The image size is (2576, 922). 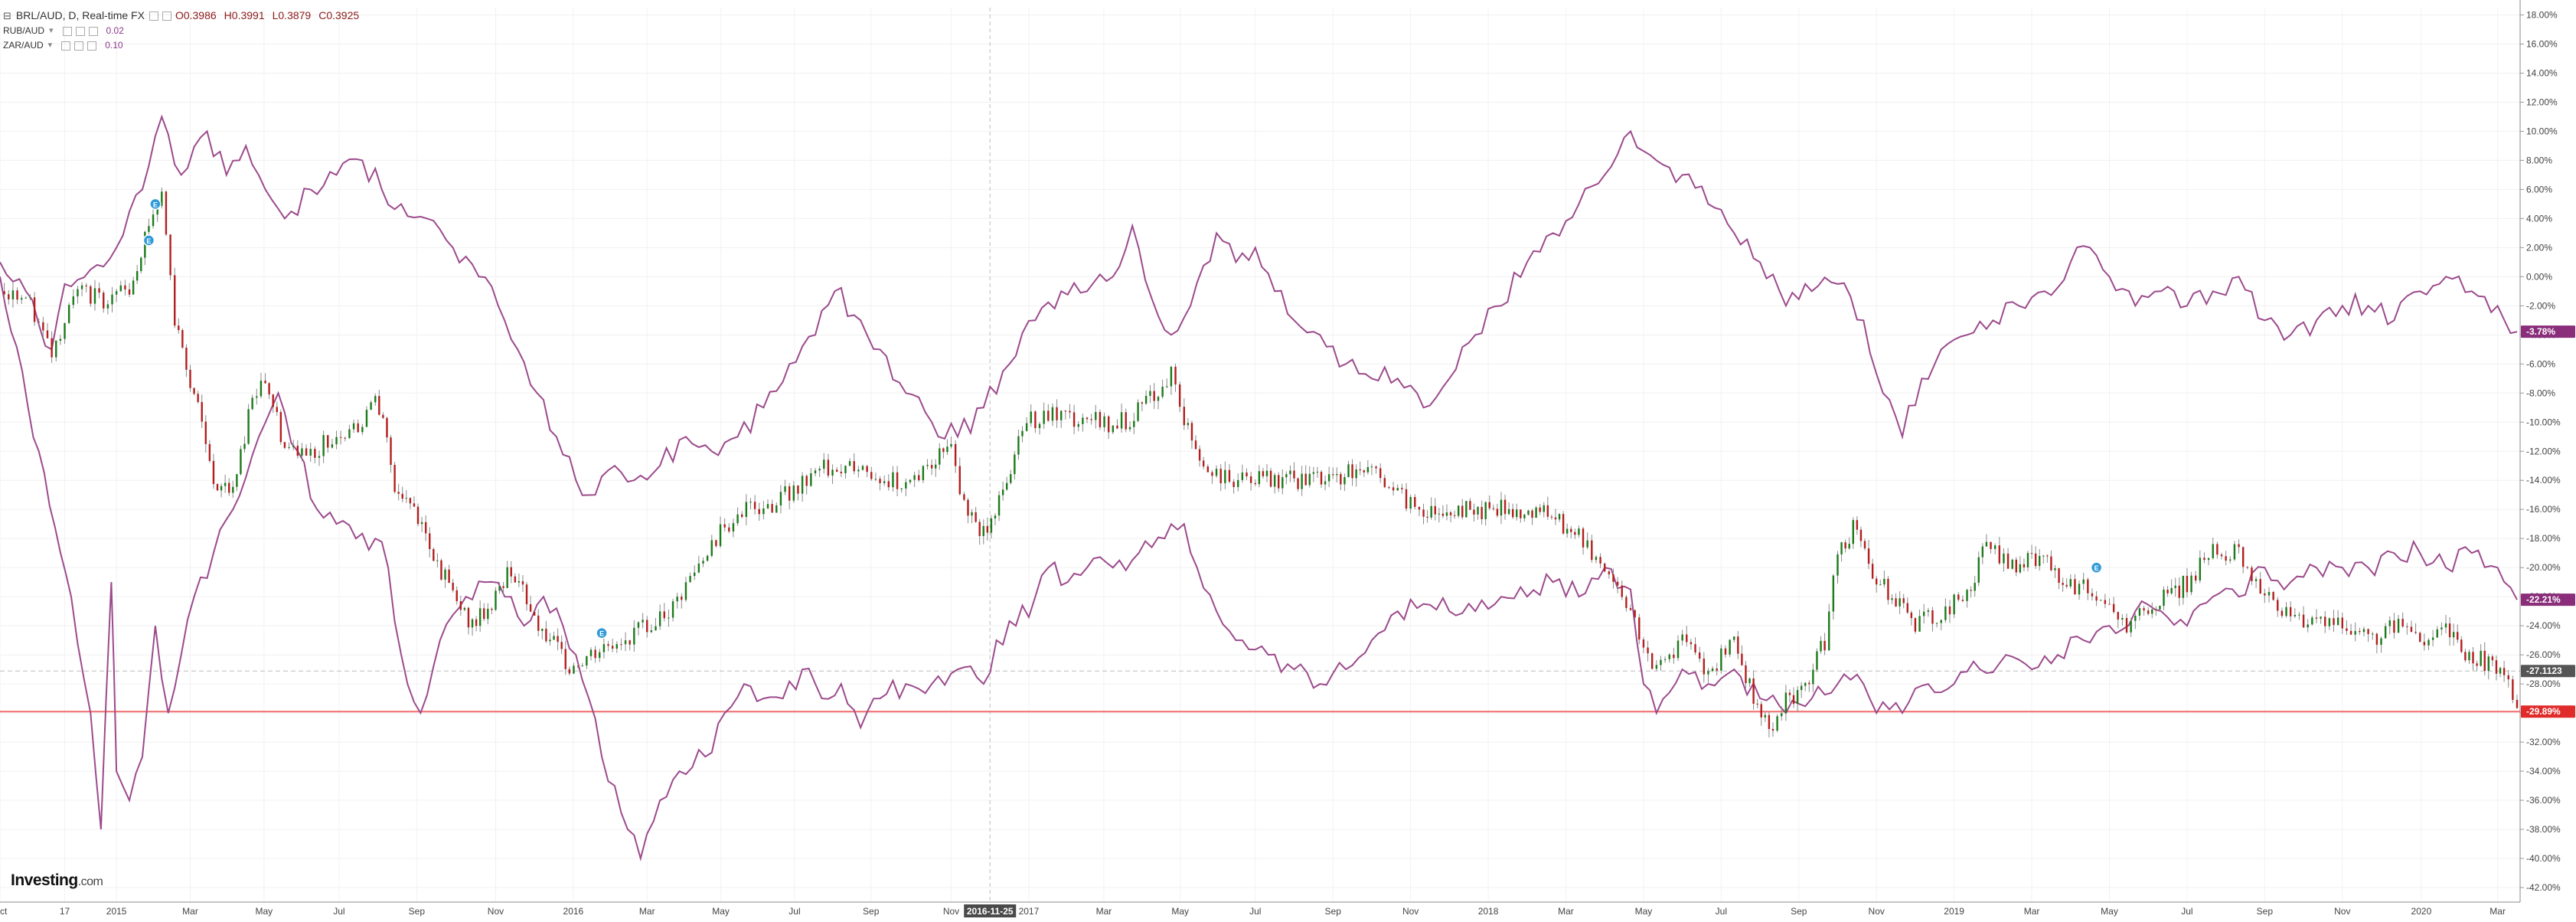 I want to click on event-marker-icon, so click(x=602, y=632).